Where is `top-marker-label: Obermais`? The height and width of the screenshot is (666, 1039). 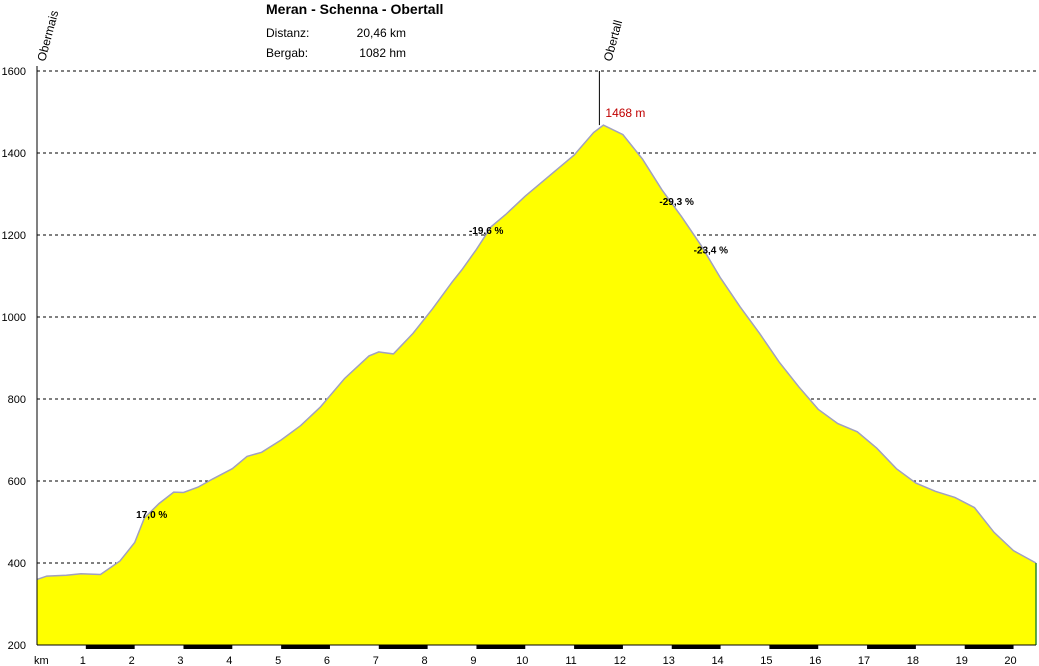
top-marker-label: Obermais is located at coordinates (47, 36).